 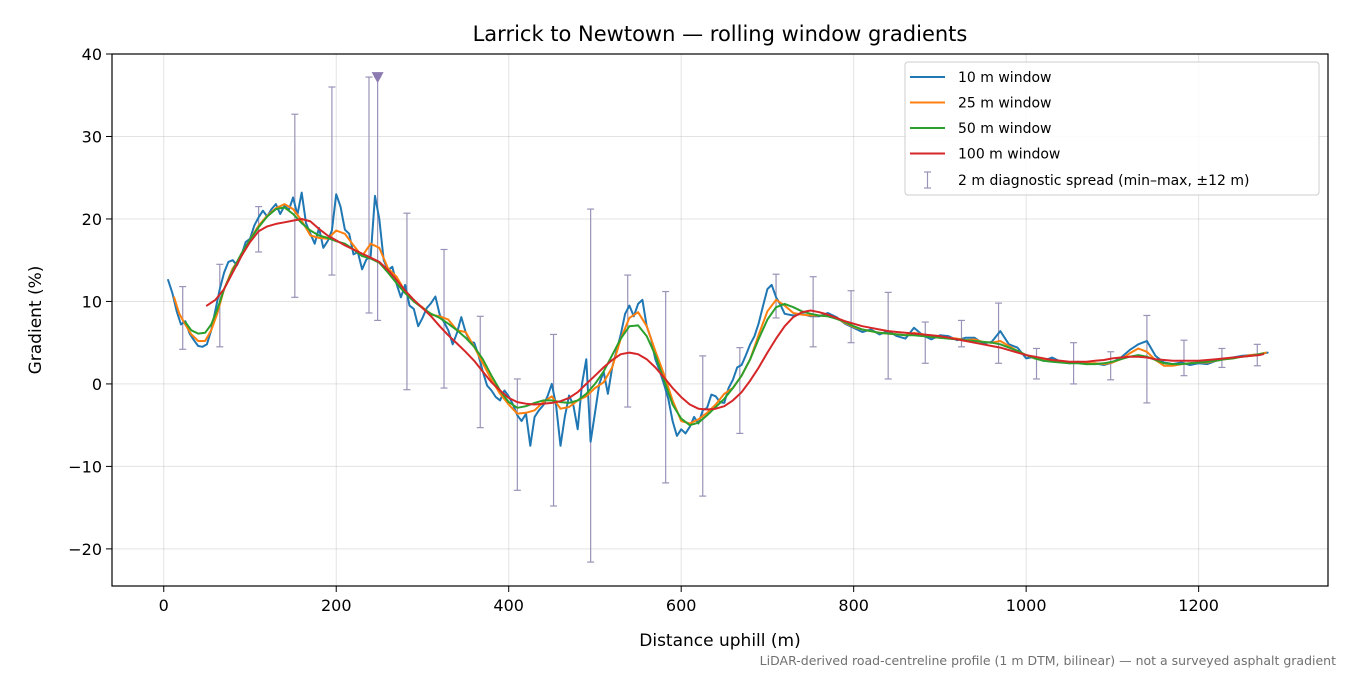 I want to click on y-tick-label: −10, so click(x=85, y=466).